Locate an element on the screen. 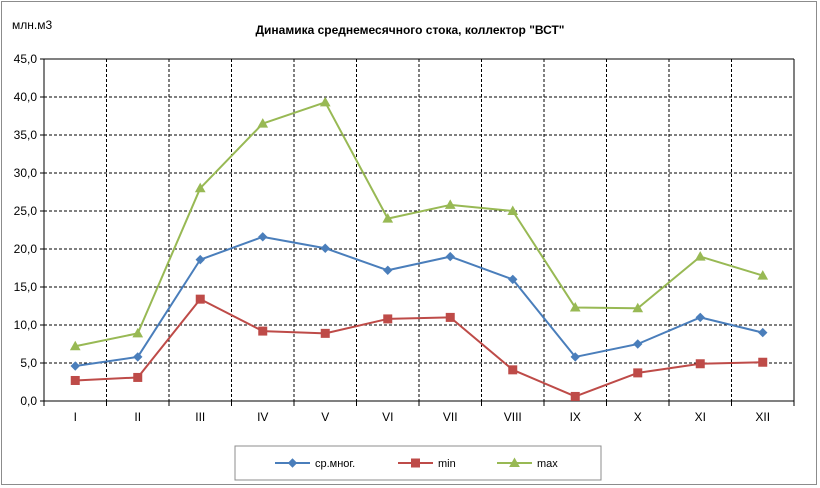 The height and width of the screenshot is (488, 820). x-tick-label: III is located at coordinates (200, 417).